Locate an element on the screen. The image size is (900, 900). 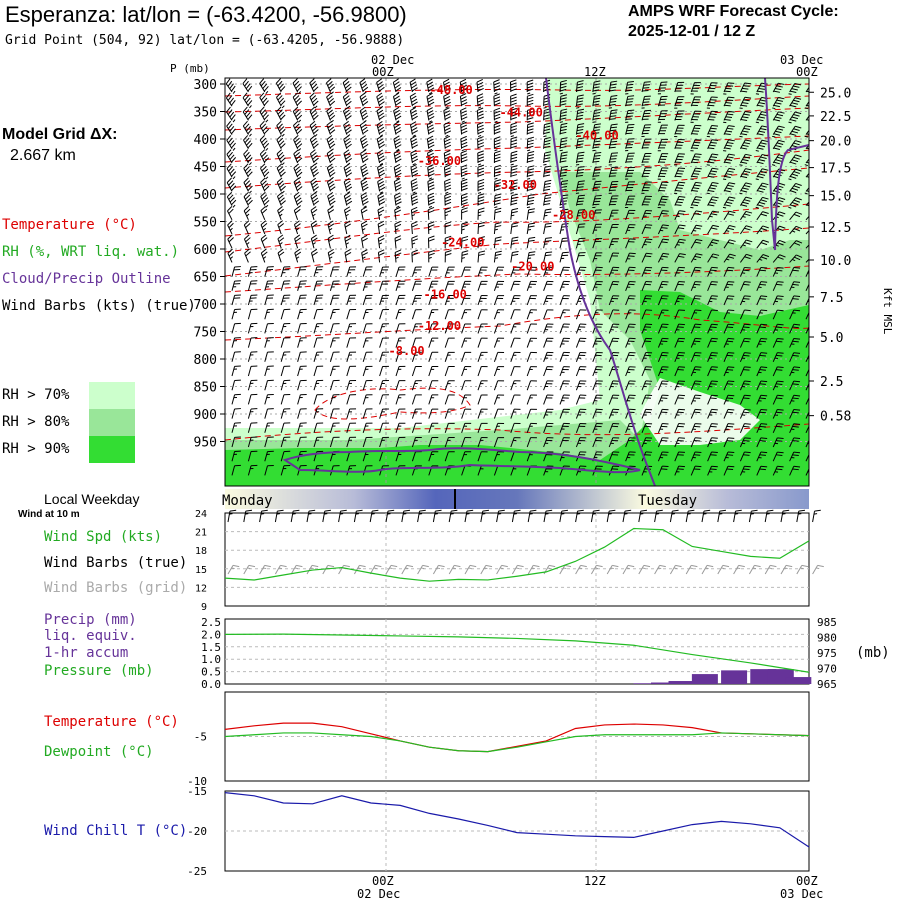
temperature-panel: -5 -10 is located at coordinates (498, 739).